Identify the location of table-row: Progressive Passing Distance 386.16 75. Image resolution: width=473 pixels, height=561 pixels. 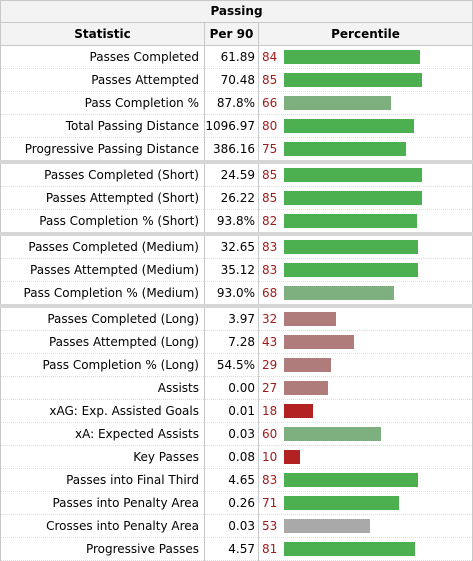
(236, 150).